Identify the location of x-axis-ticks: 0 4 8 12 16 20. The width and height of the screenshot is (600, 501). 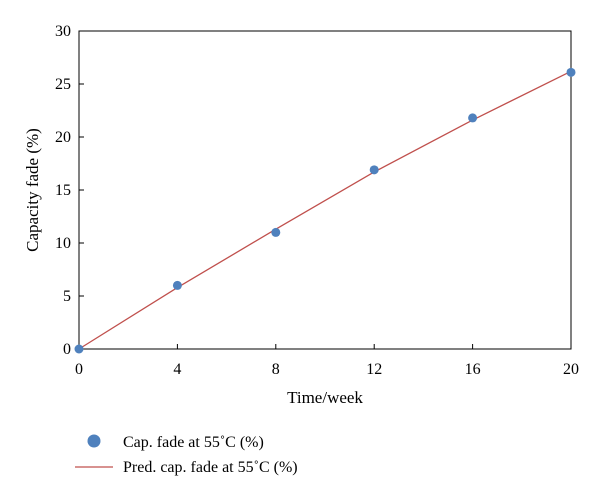
(327, 361).